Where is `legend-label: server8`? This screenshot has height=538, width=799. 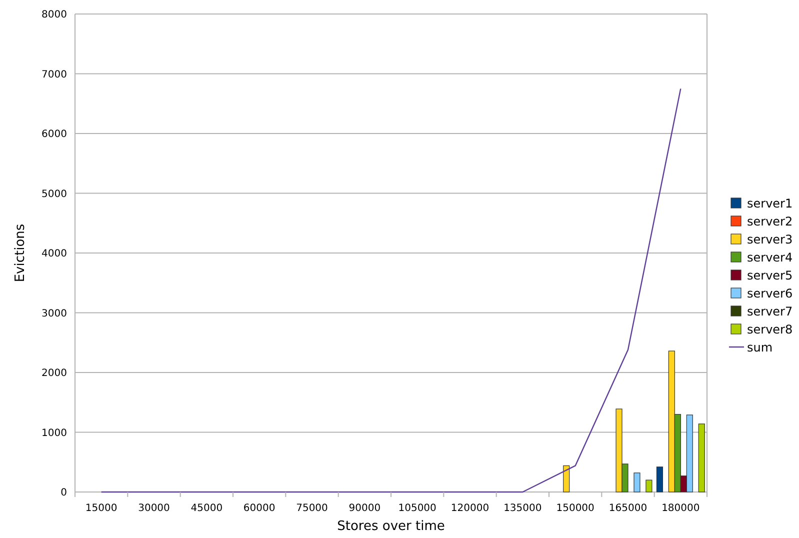
legend-label: server8 is located at coordinates (770, 329).